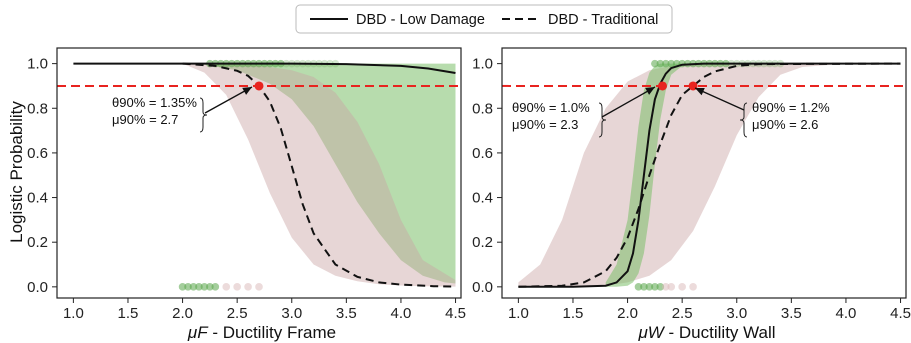 The image size is (911, 343). I want to click on curve-low-damage, so click(264, 68).